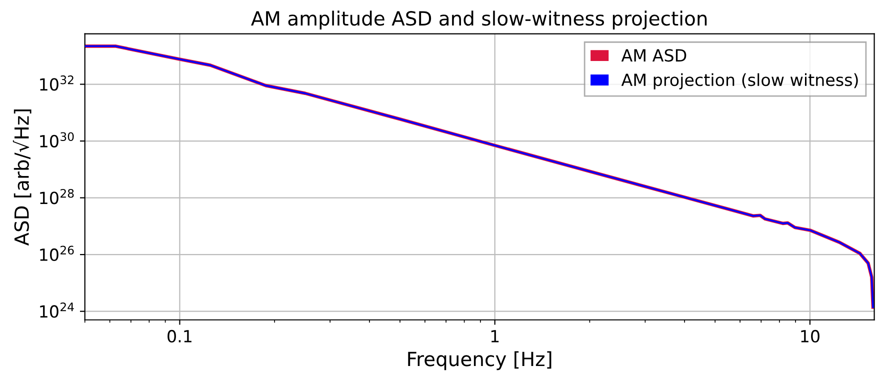 Image resolution: width=884 pixels, height=384 pixels. I want to click on legend-label: AM projection (slow witness), so click(739, 81).